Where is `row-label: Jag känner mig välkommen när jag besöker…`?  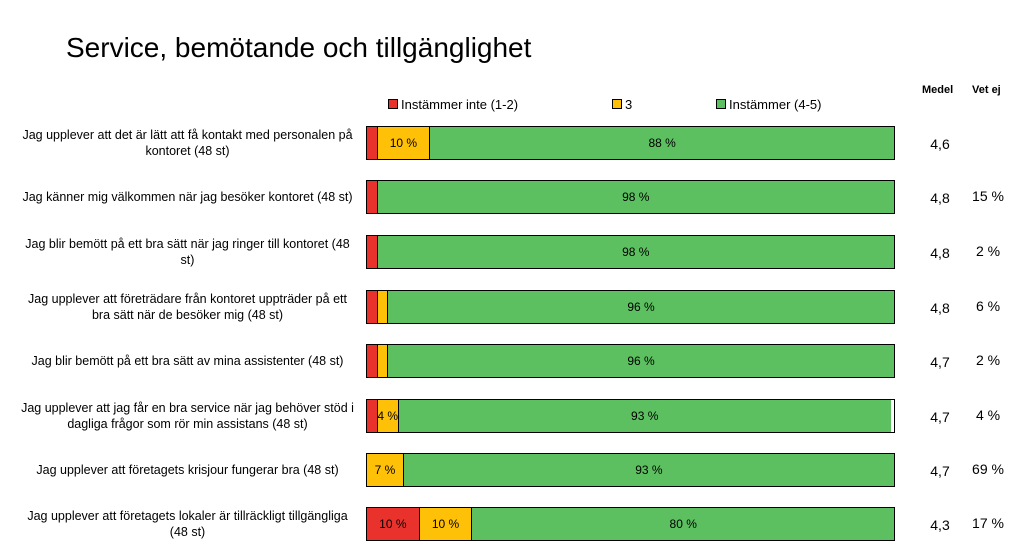
row-label: Jag känner mig välkommen när jag besöker… is located at coordinates (187, 197).